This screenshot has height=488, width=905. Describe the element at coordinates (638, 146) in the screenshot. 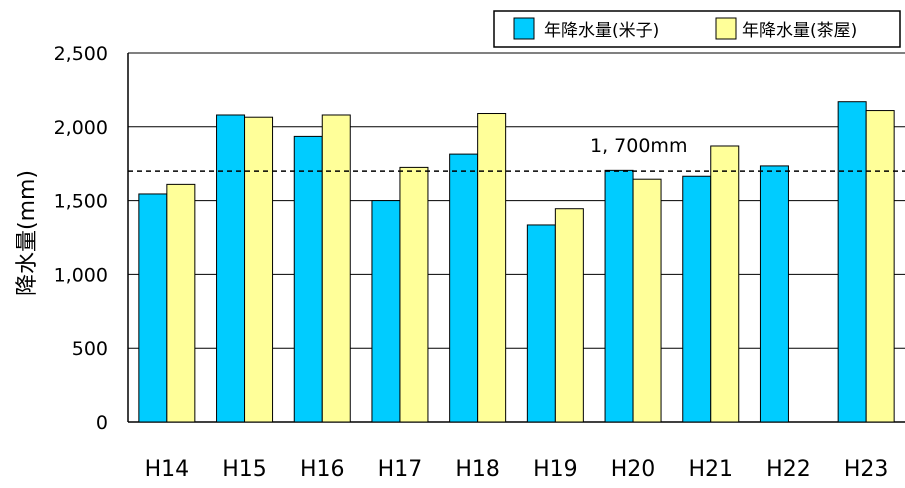

I see `reference-line-label: 1, 700mm` at that location.